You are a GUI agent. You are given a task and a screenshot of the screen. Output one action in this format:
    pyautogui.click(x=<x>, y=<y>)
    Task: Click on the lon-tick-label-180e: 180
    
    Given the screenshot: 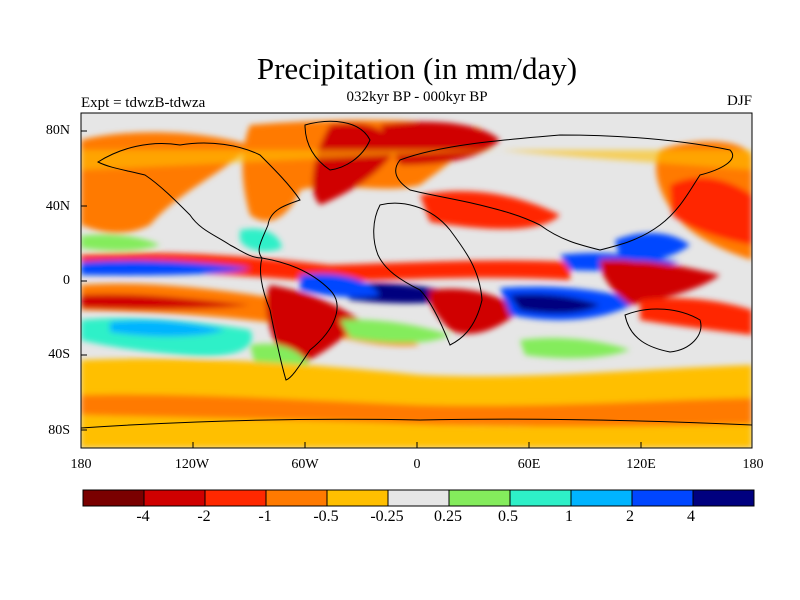 What is the action you would take?
    pyautogui.click(x=753, y=464)
    